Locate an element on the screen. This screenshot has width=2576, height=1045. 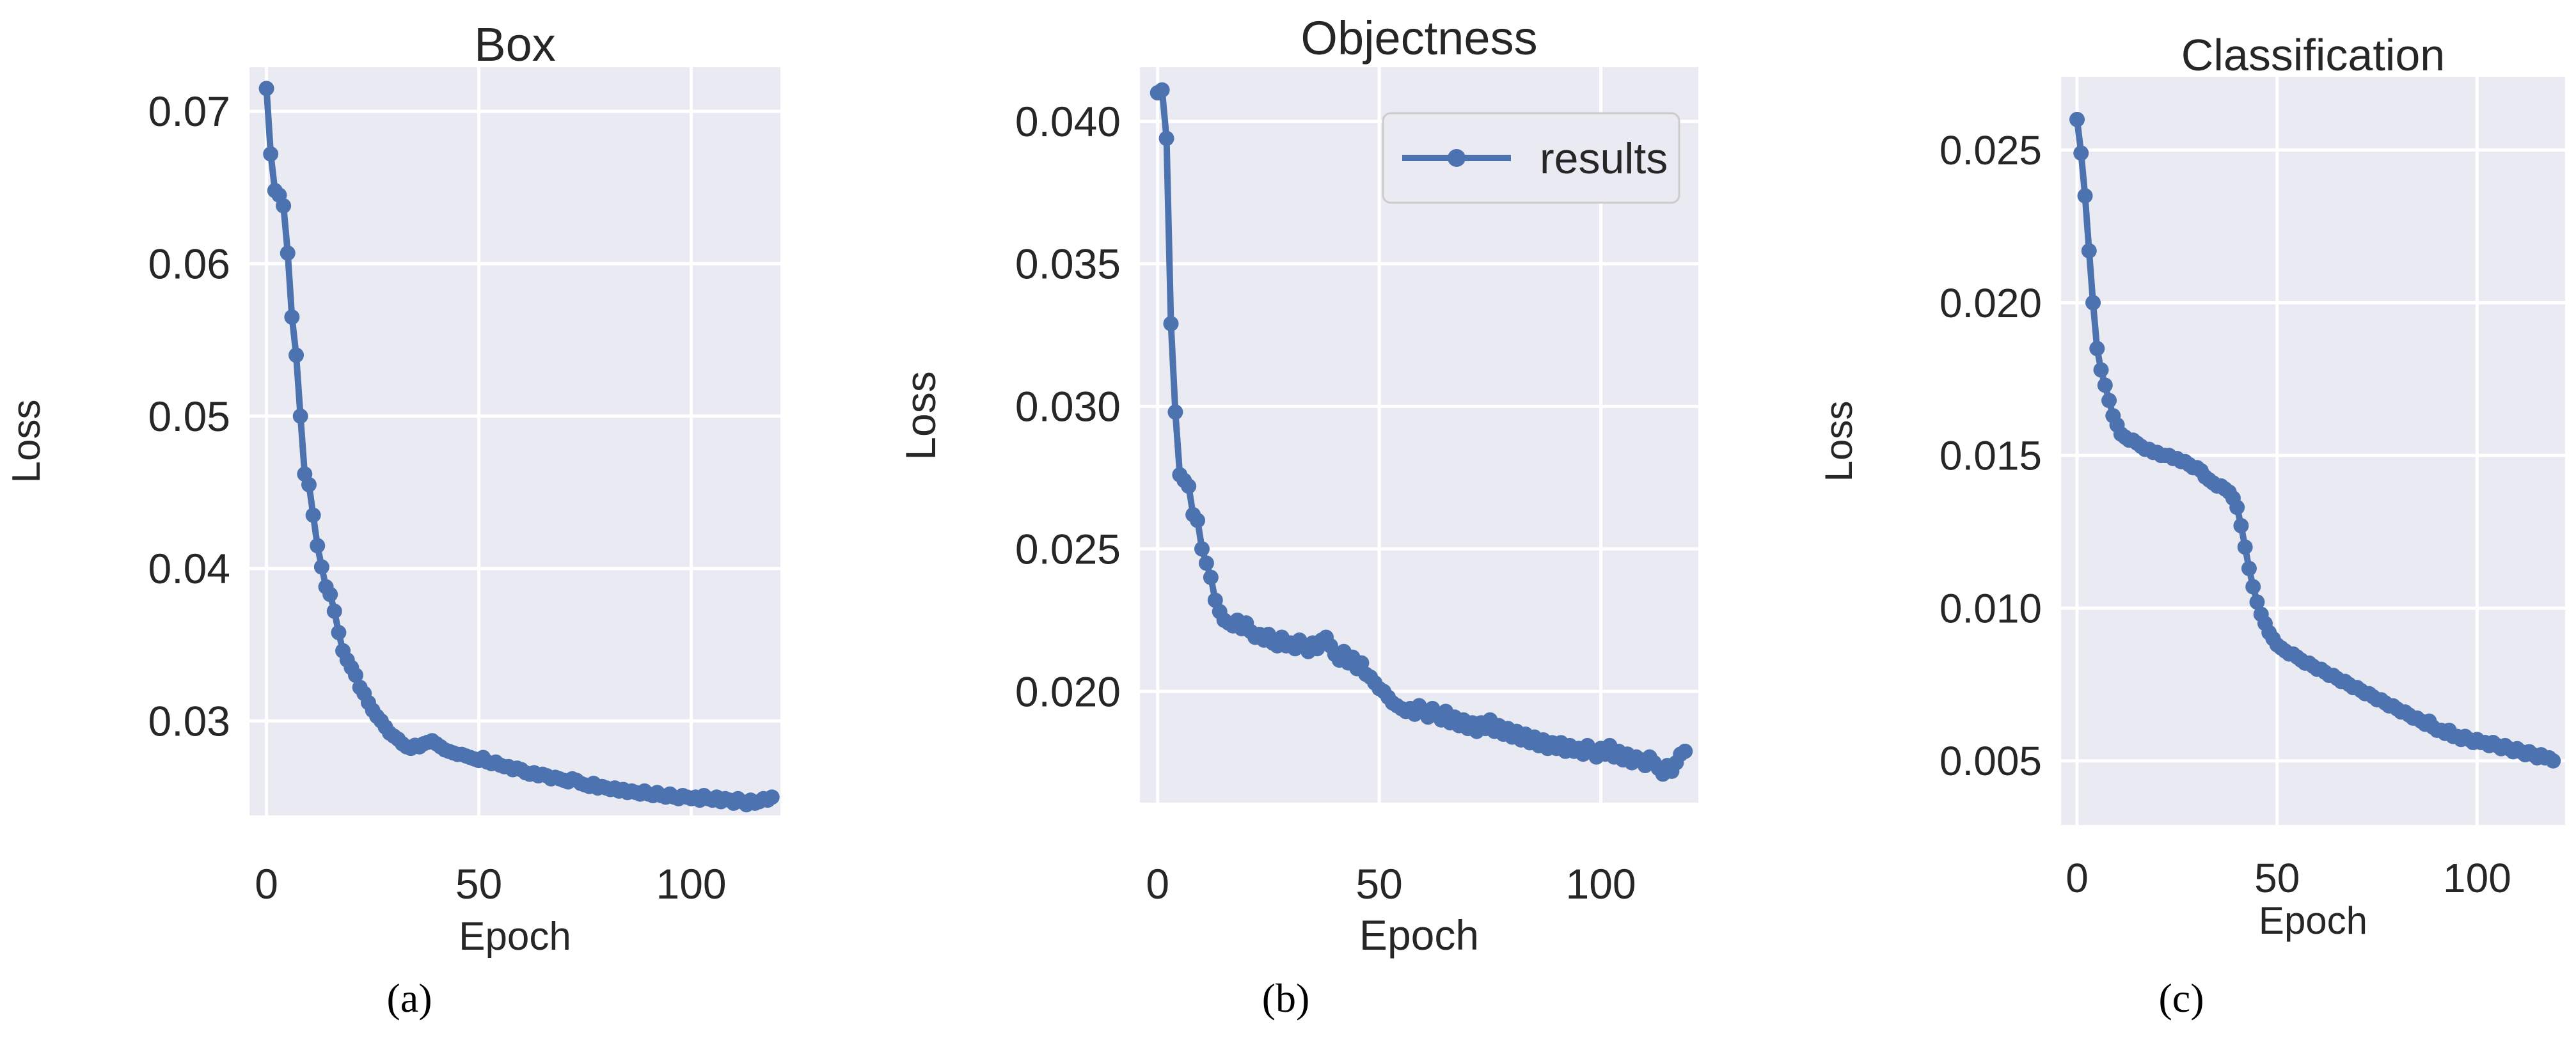
chart-title: Classification is located at coordinates (2313, 55).